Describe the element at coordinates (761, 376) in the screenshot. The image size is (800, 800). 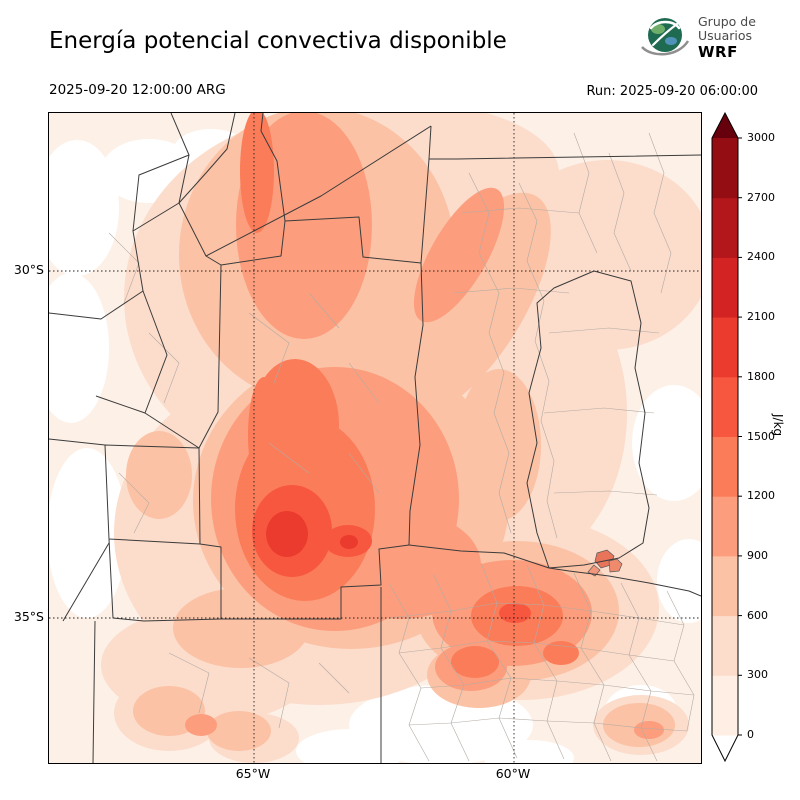
I see `colorbar-tick-label: 1800` at that location.